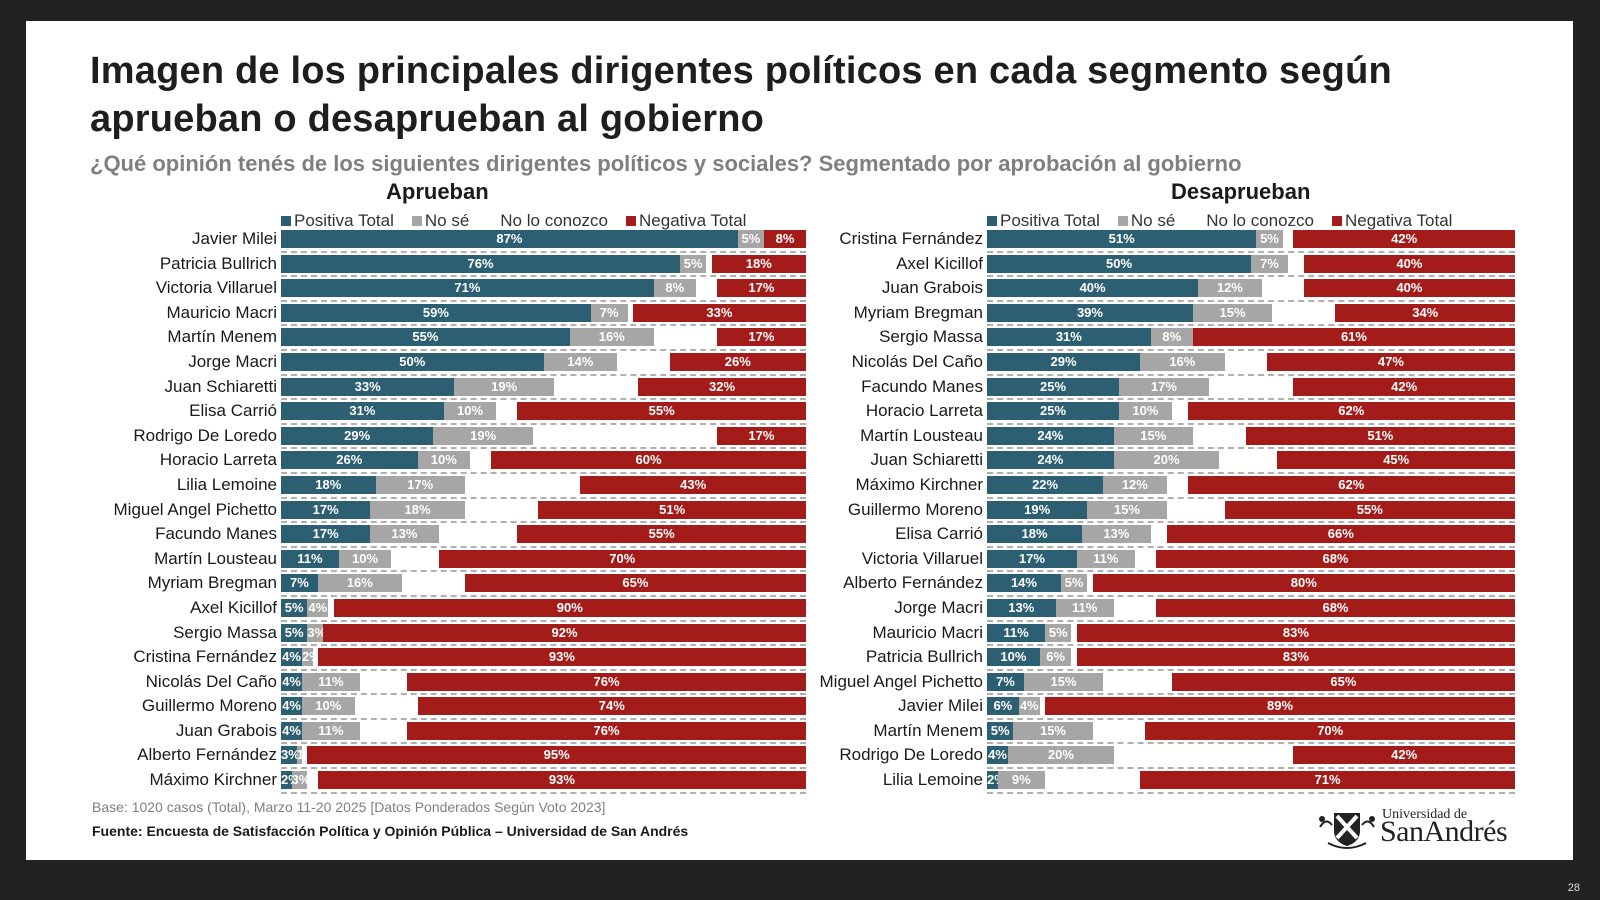 Image resolution: width=1600 pixels, height=900 pixels. What do you see at coordinates (928, 730) in the screenshot?
I see `category-label: Martín Menem` at bounding box center [928, 730].